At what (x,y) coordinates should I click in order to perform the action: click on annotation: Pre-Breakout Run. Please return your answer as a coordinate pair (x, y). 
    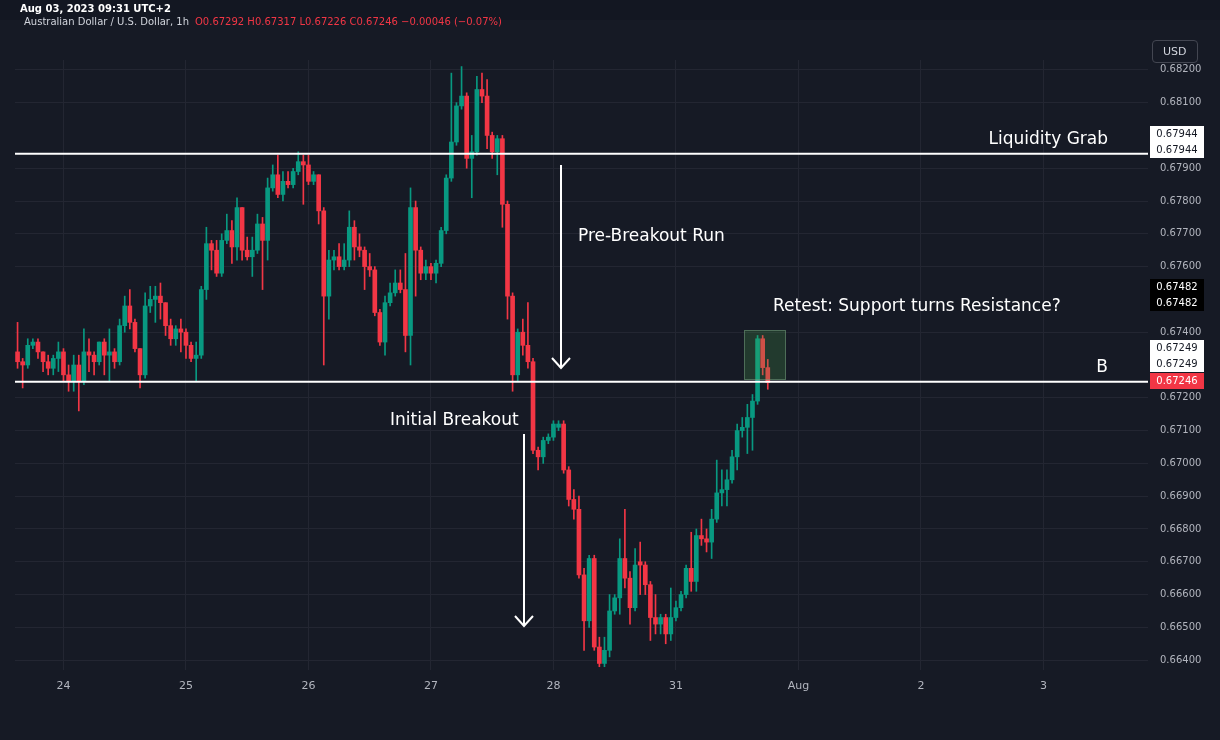
    Looking at the image, I should click on (651, 235).